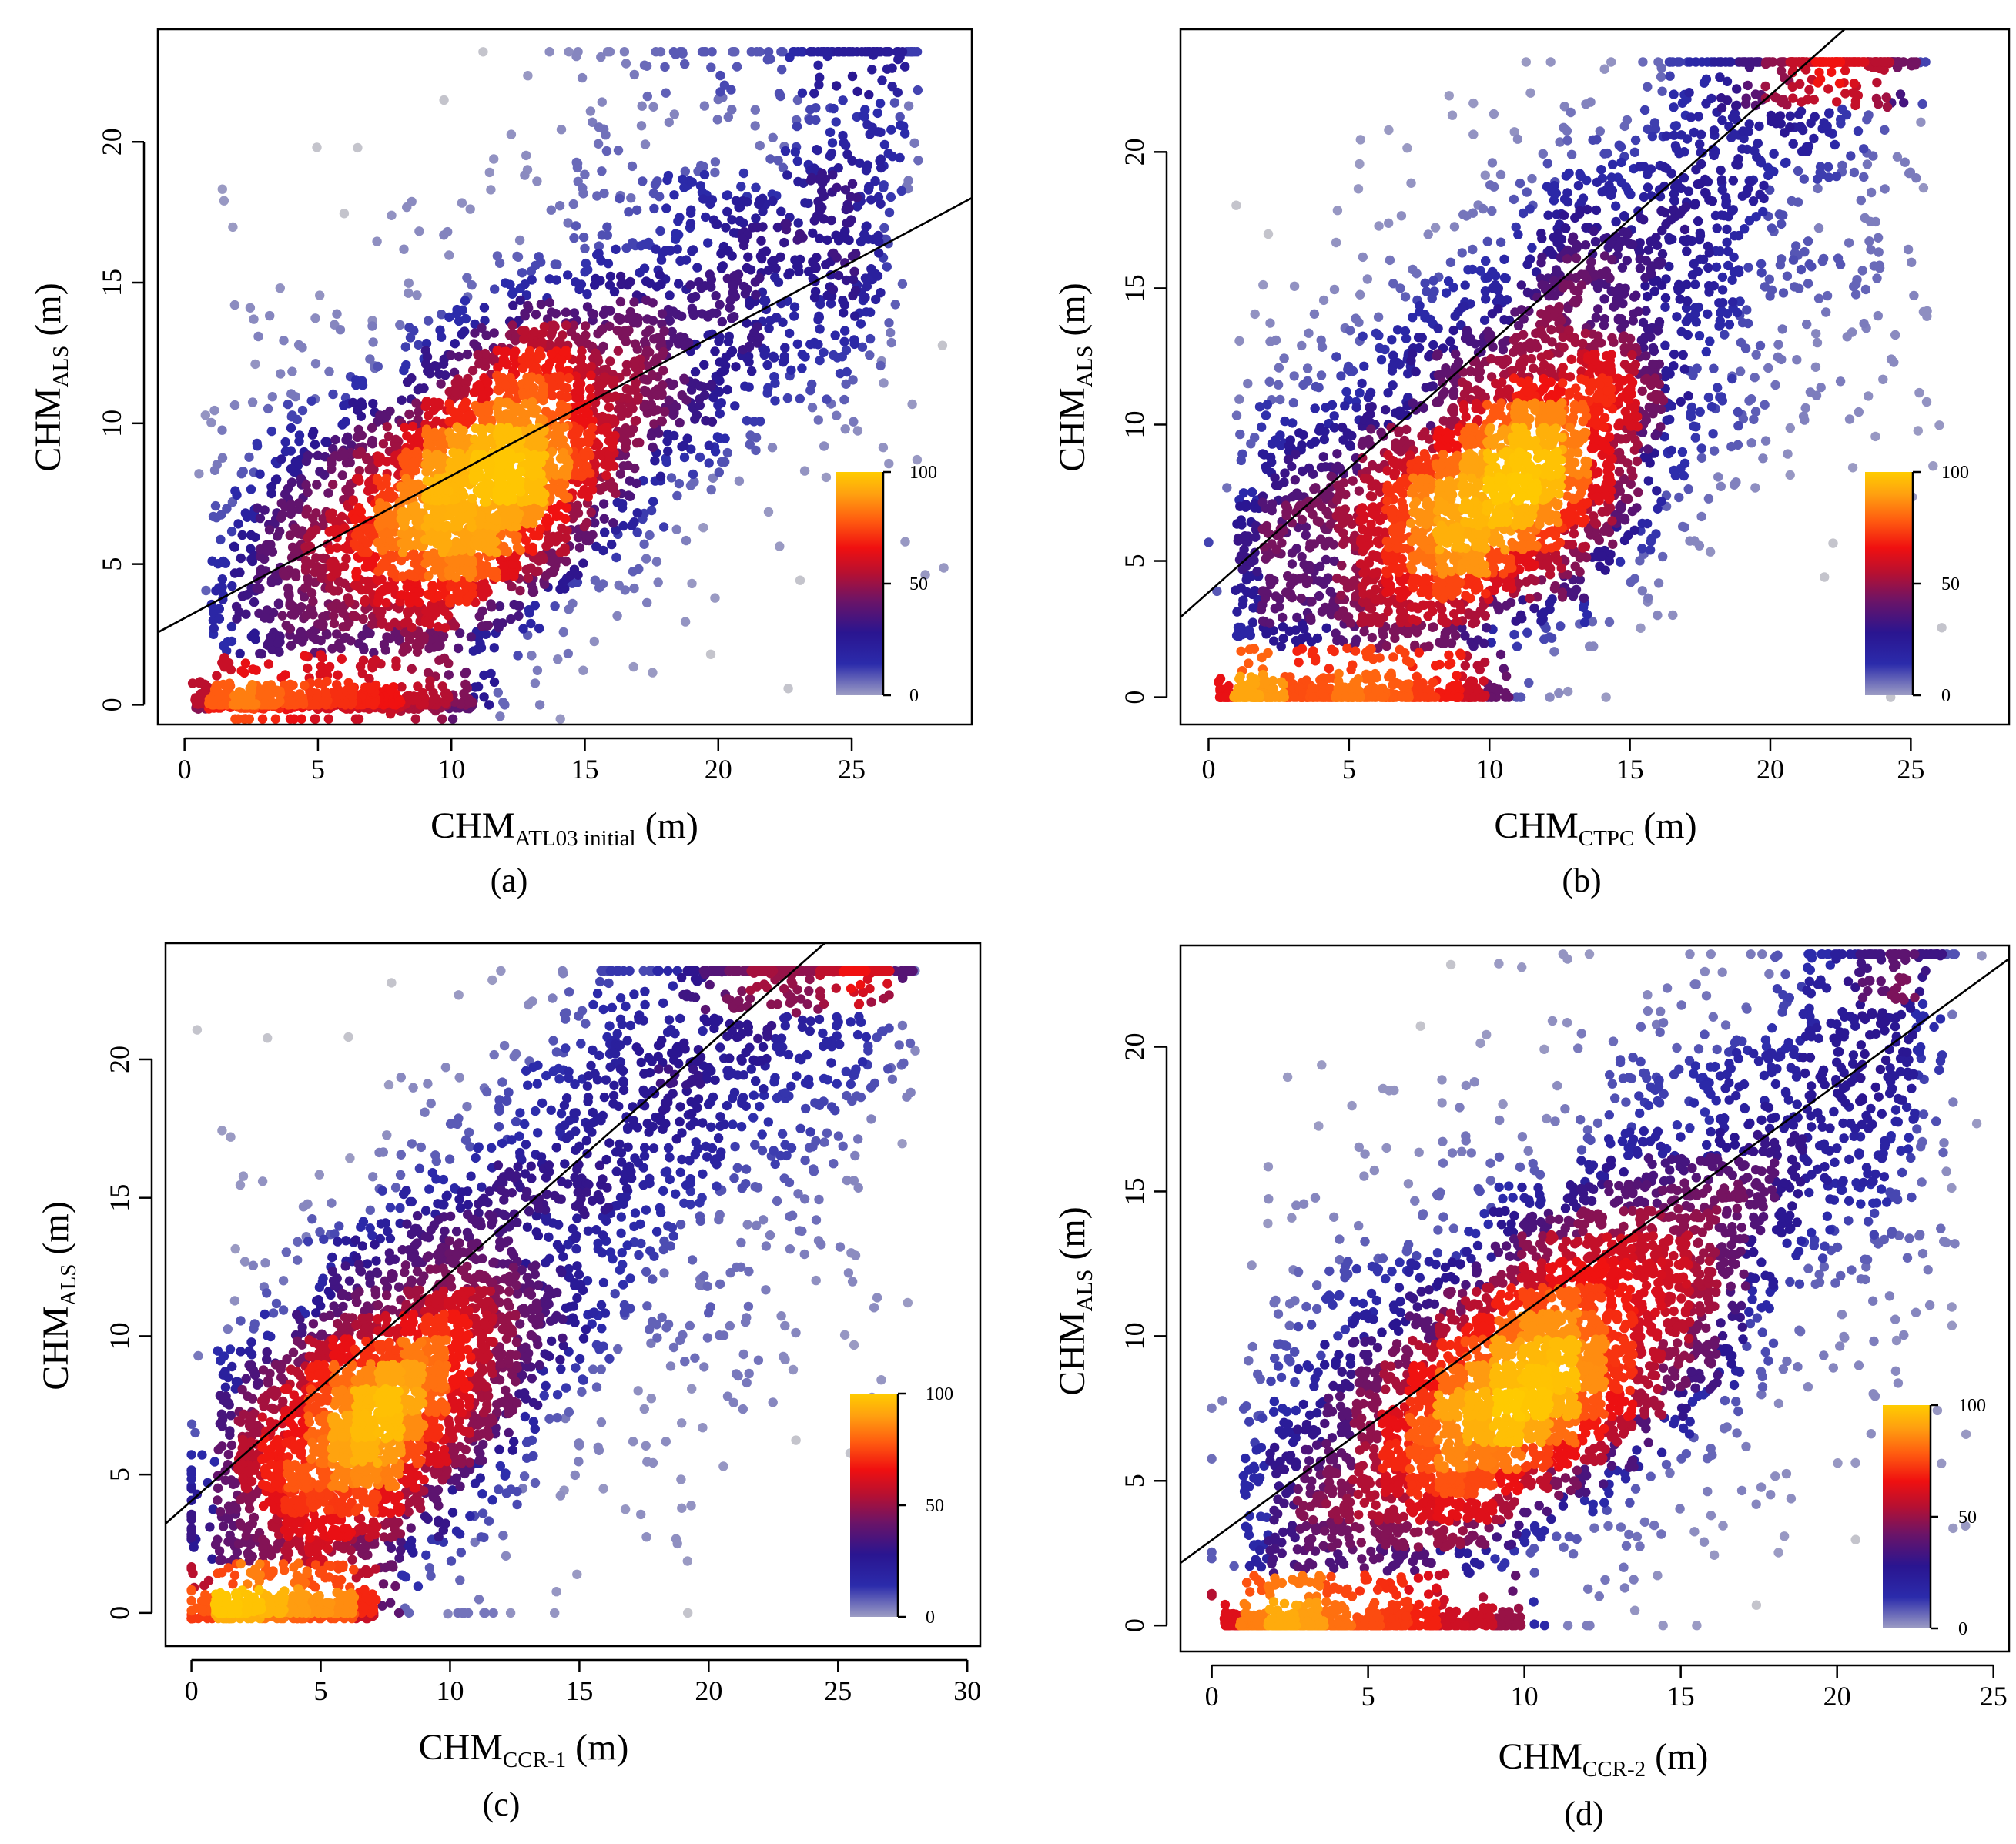 This screenshot has width=2016, height=1844. Describe the element at coordinates (1575, 379) in the screenshot. I see `scatter-points` at that location.